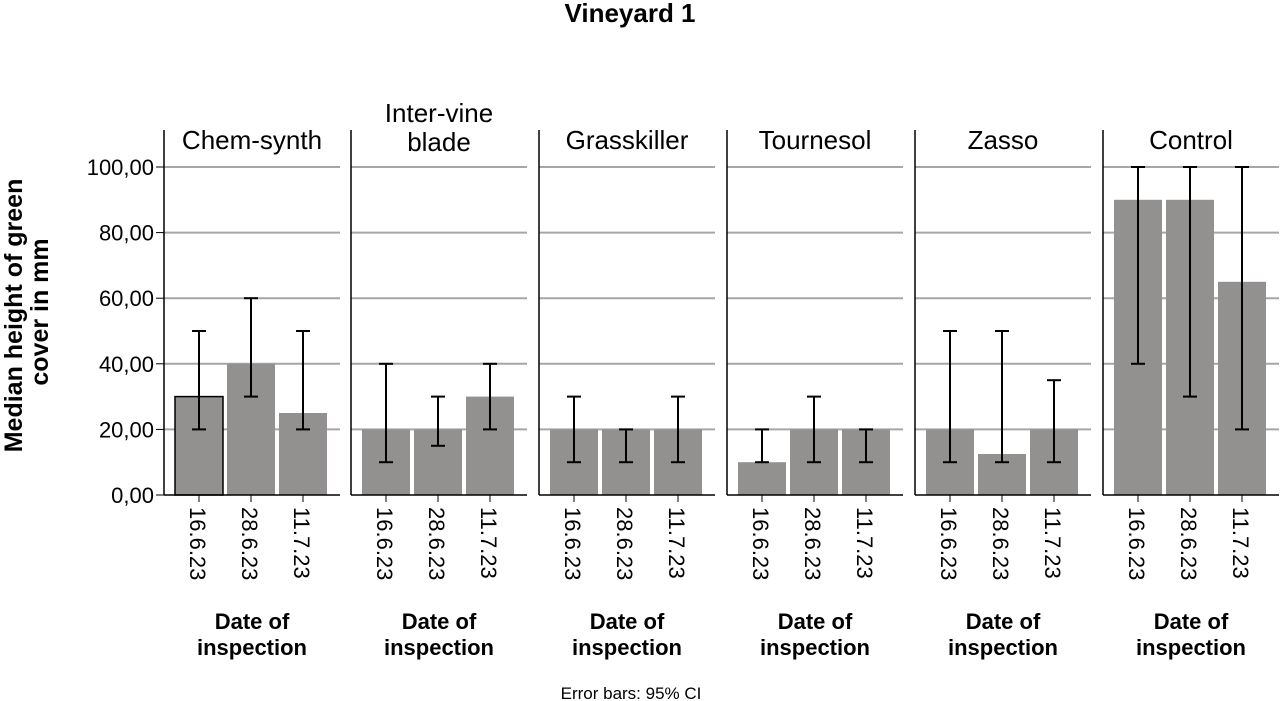 Image resolution: width=1280 pixels, height=701 pixels. I want to click on panel-label: Chem-synth, so click(252, 140).